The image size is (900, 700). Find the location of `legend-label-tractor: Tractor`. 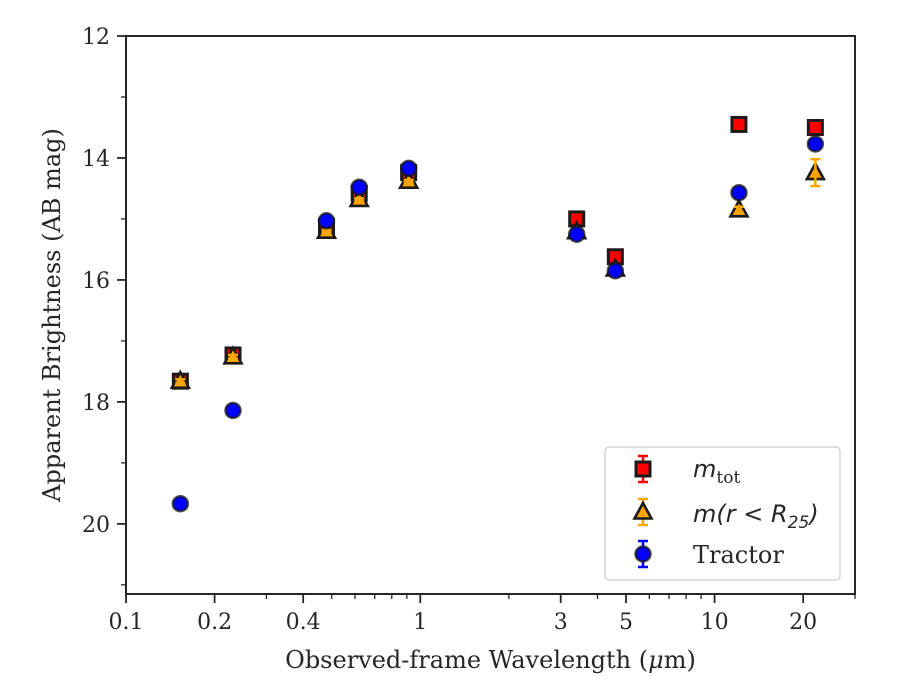

legend-label-tractor: Tractor is located at coordinates (738, 555).